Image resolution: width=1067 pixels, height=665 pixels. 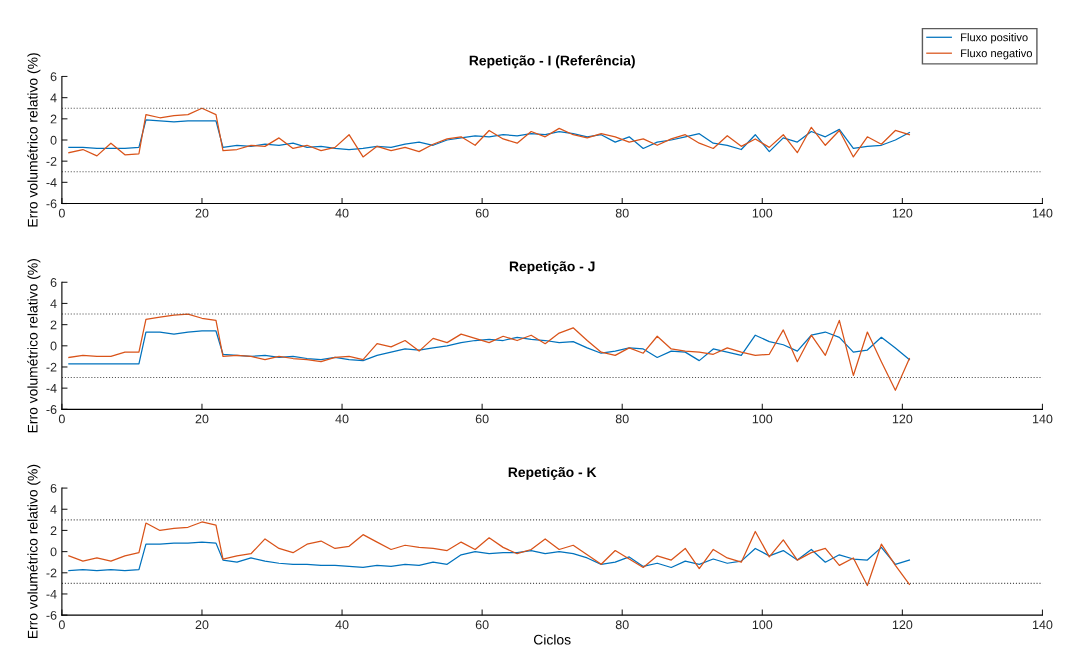 What do you see at coordinates (994, 38) in the screenshot?
I see `legend-label: Fluxo positivo` at bounding box center [994, 38].